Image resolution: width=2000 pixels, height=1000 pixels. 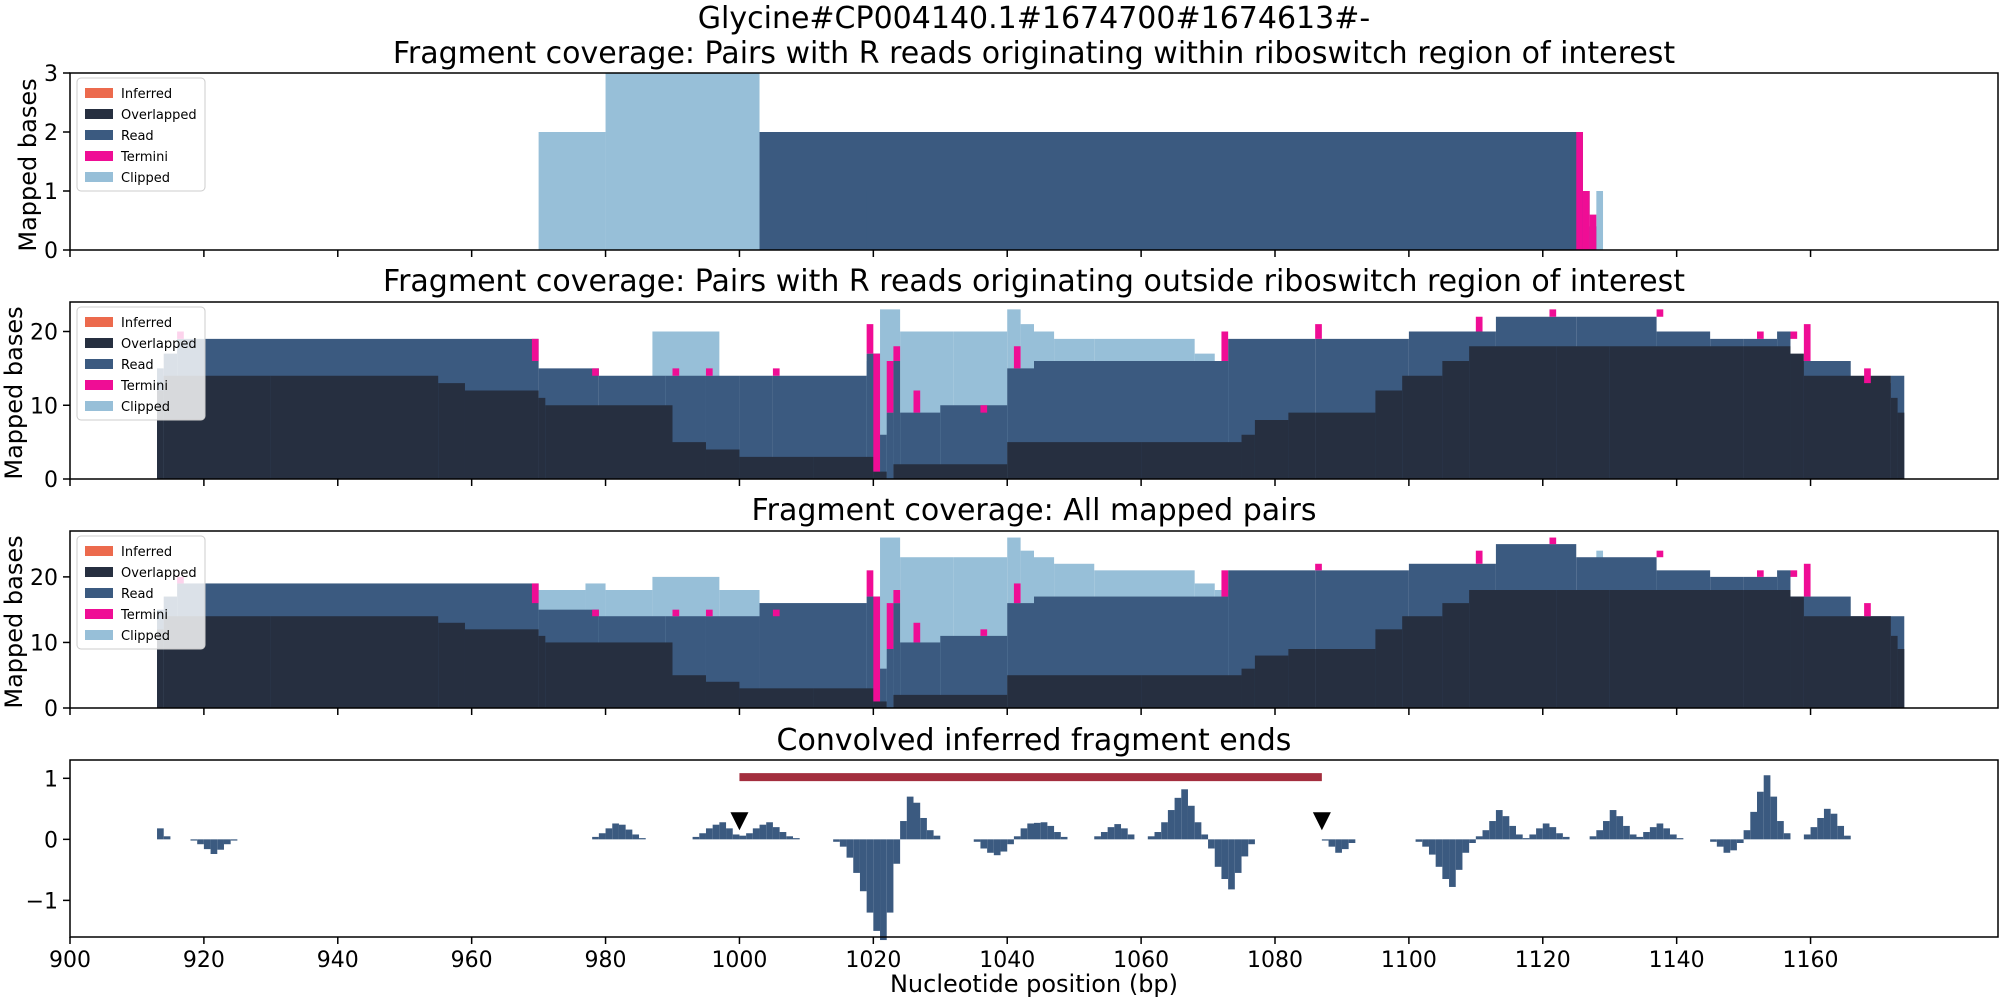 What do you see at coordinates (14, 392) in the screenshot?
I see `panel-2-ylabel: Mapped bases` at bounding box center [14, 392].